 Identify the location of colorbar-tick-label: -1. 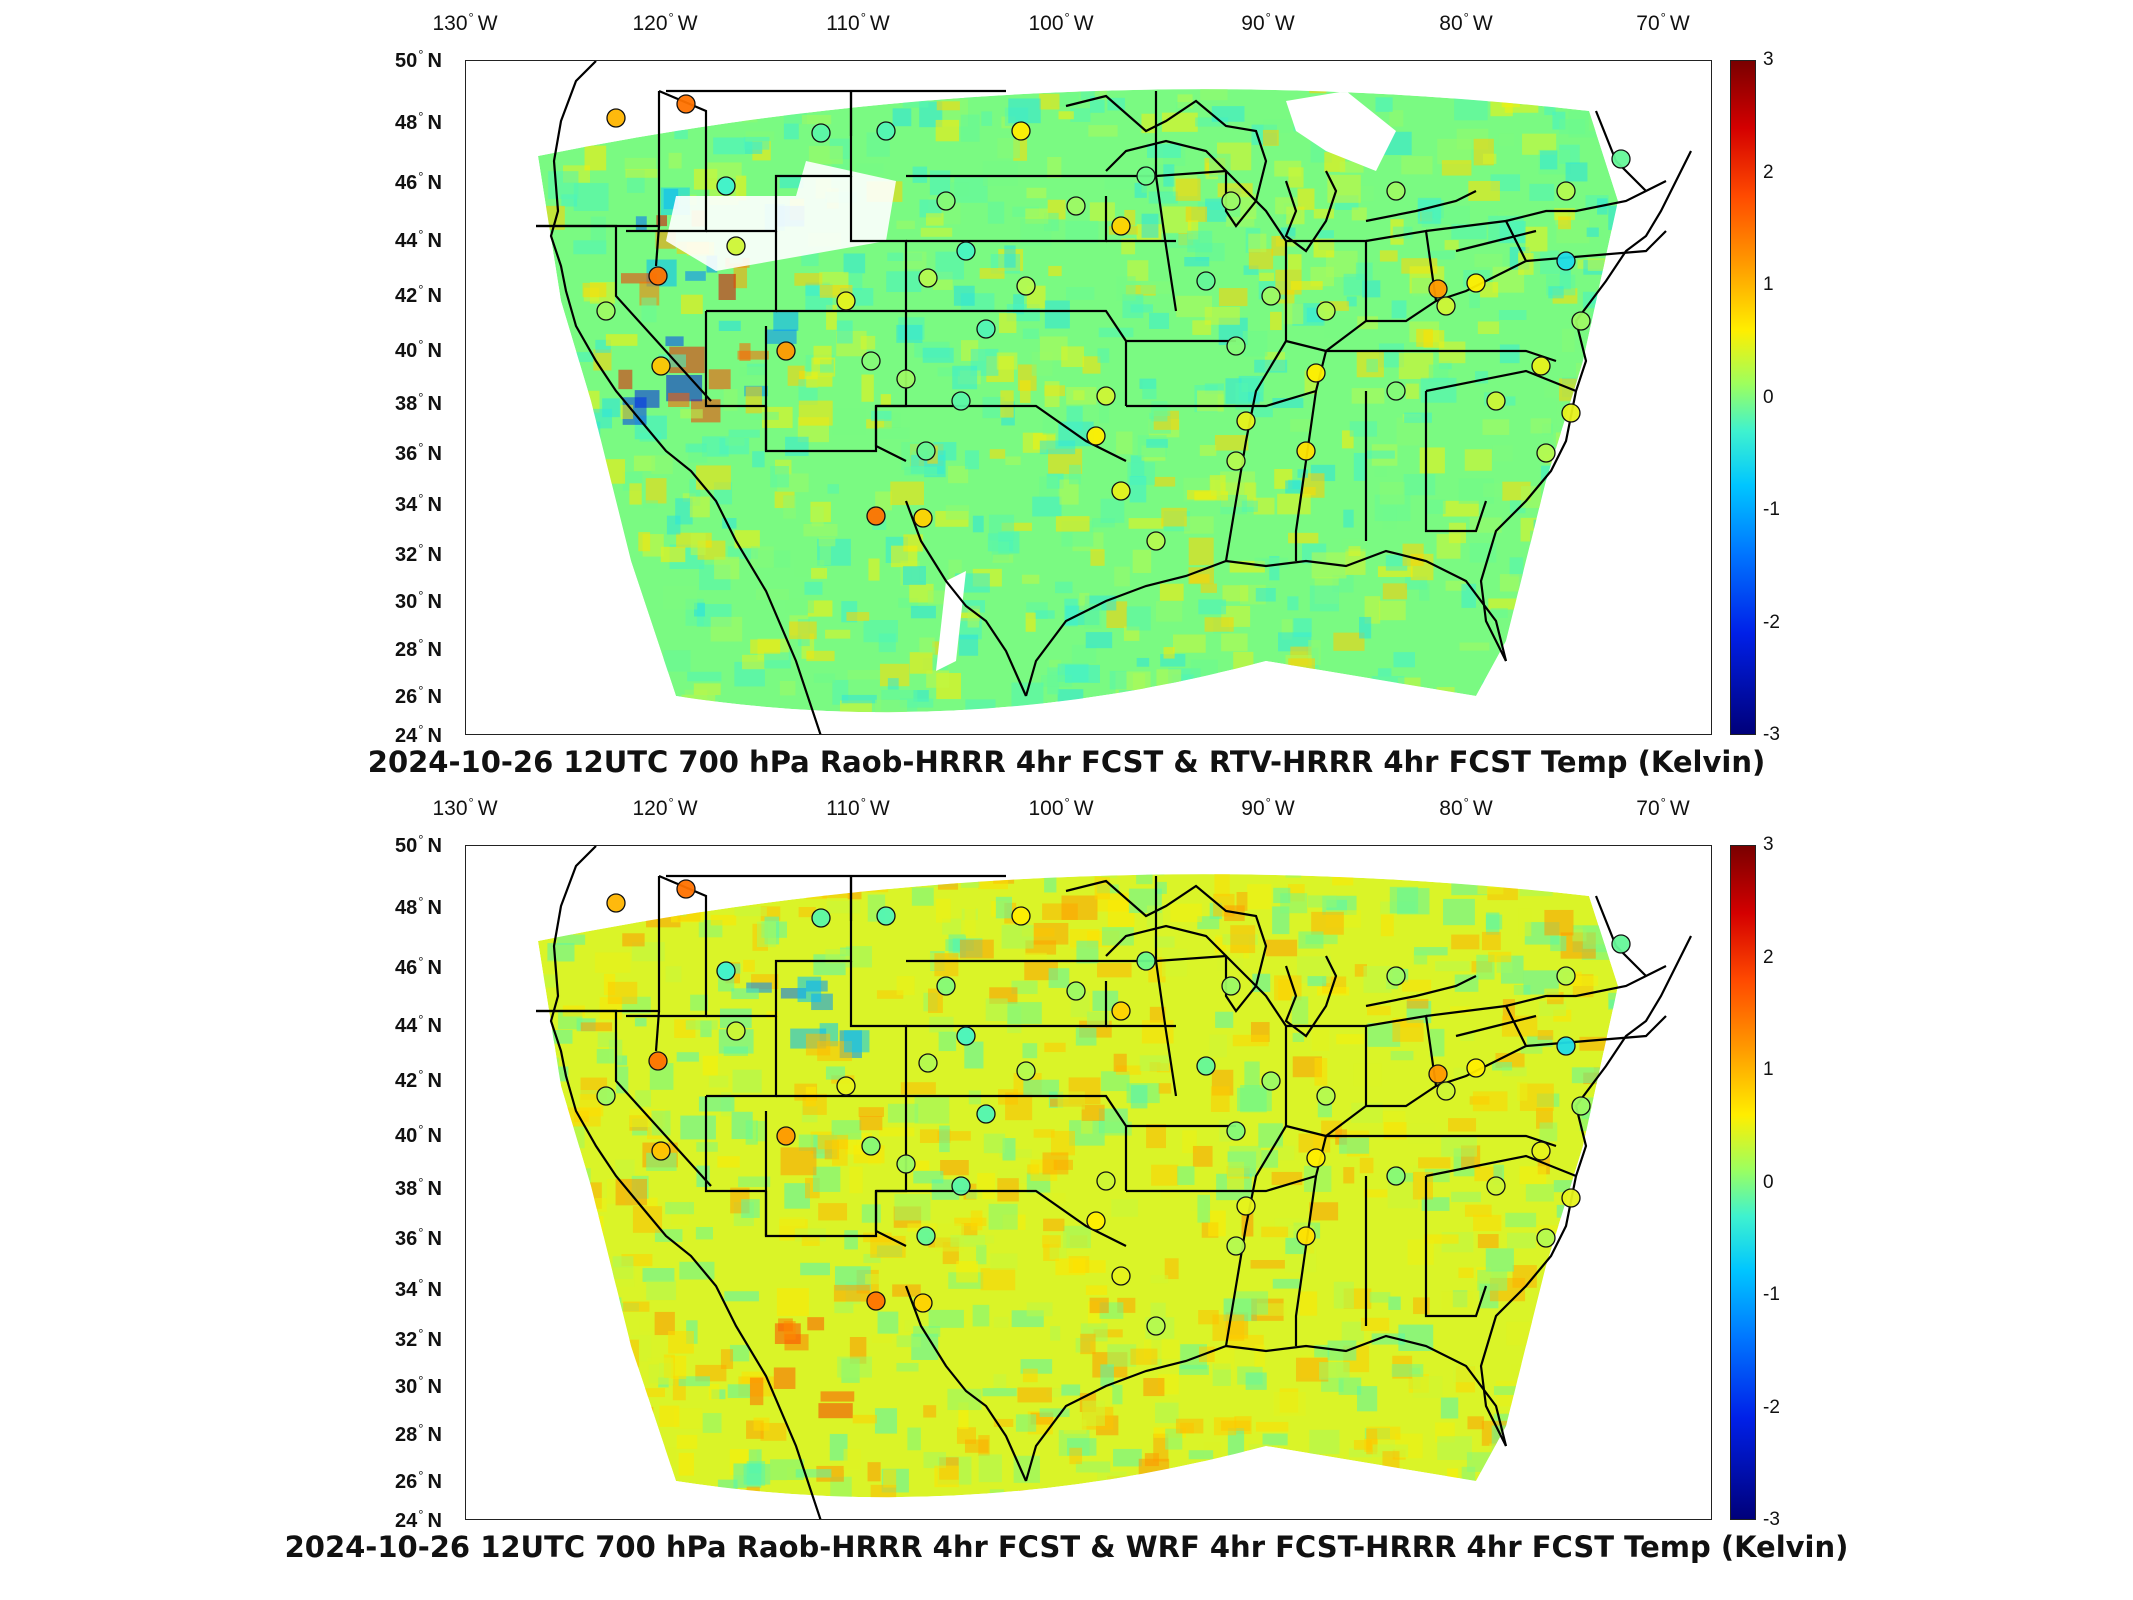
(1771, 1294).